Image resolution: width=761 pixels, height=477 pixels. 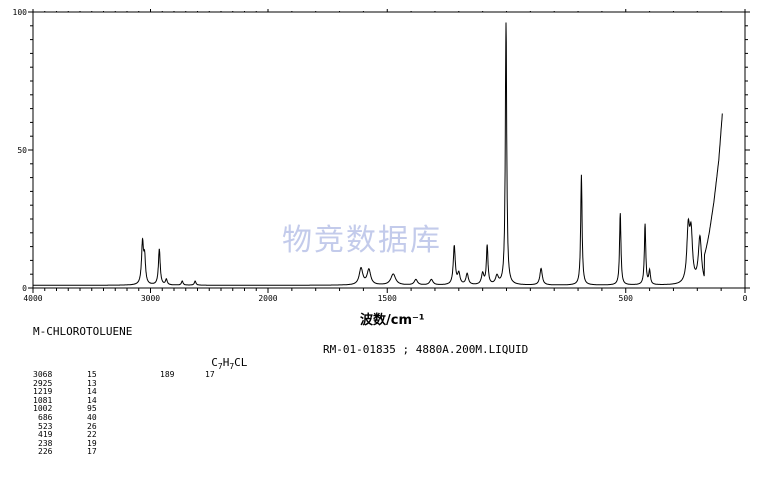 What do you see at coordinates (45, 426) in the screenshot?
I see `peak-wavenumber: 523` at bounding box center [45, 426].